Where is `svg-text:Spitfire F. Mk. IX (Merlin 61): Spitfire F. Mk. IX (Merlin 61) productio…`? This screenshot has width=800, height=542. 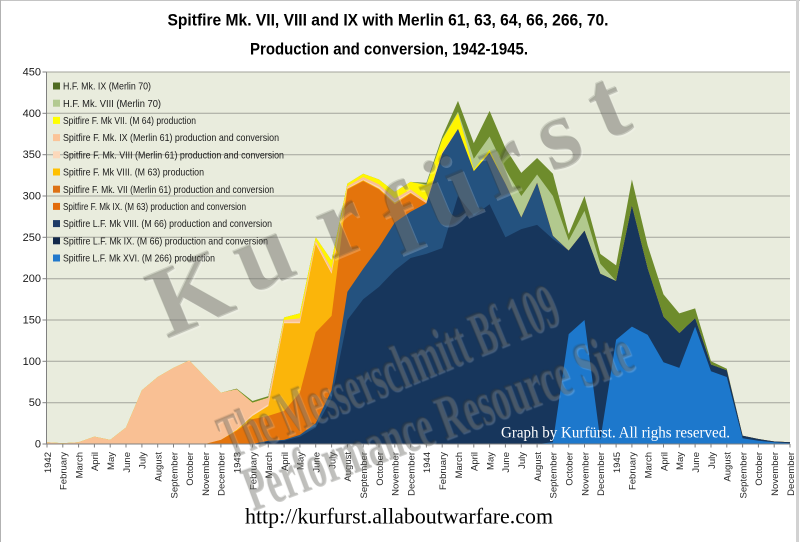
svg-text:Spitfire F. Mk. IX (Merlin 61): Spitfire F. Mk. IX (Merlin 61) productio… is located at coordinates (171, 138).